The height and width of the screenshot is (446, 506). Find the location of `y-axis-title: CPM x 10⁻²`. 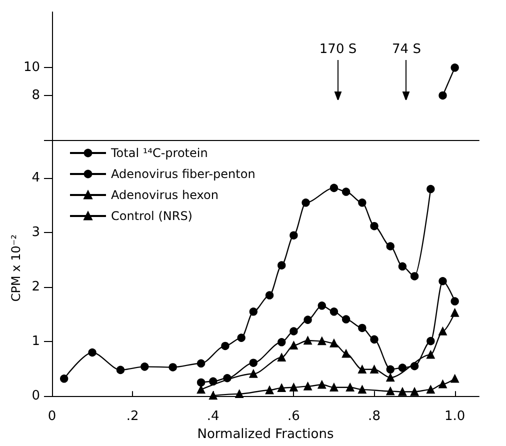

y-axis-title: CPM x 10⁻² is located at coordinates (16, 268).